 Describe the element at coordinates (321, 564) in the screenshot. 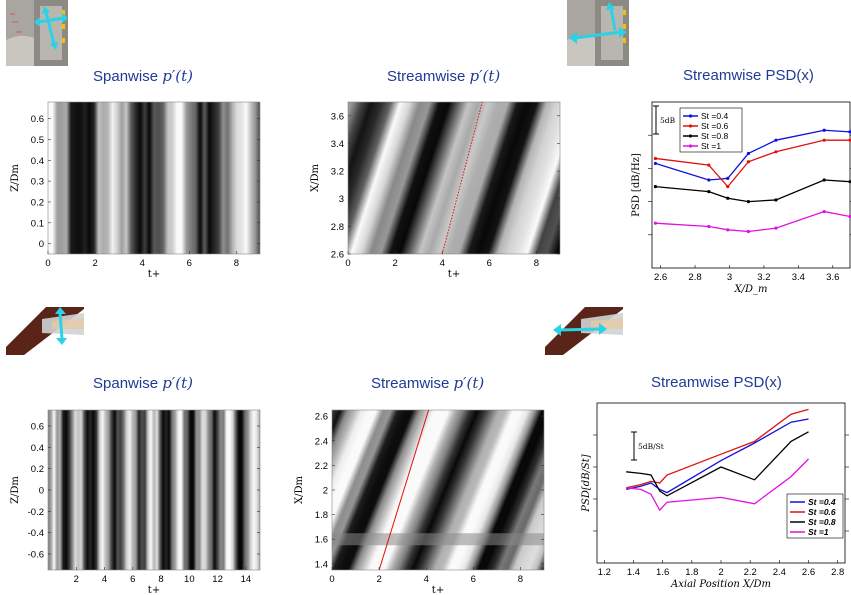

I see `y-tick-label: 1.4` at that location.